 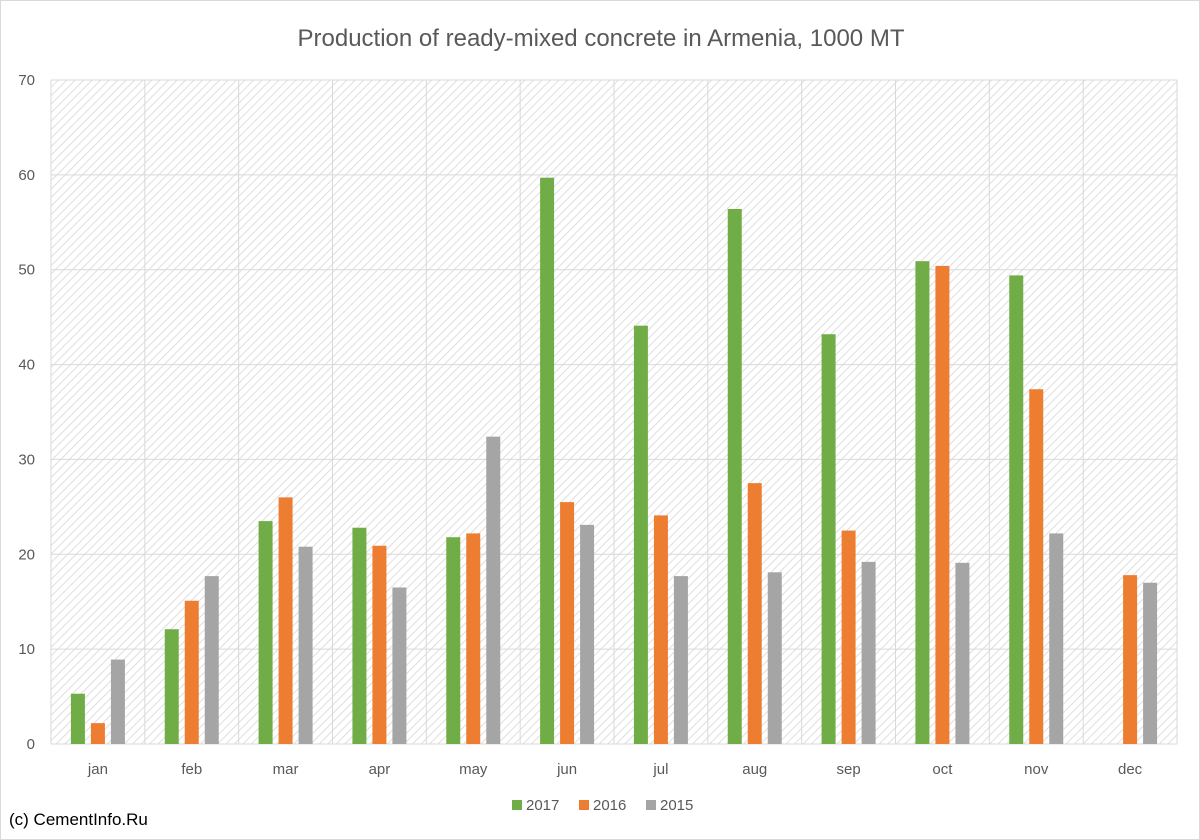 What do you see at coordinates (1130, 769) in the screenshot?
I see `x-tick-label: dec` at bounding box center [1130, 769].